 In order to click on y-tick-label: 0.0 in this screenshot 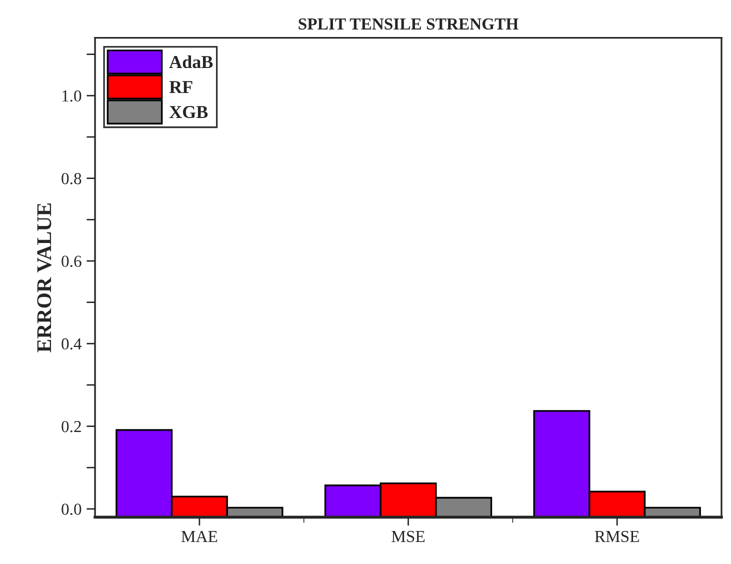, I will do `click(72, 509)`.